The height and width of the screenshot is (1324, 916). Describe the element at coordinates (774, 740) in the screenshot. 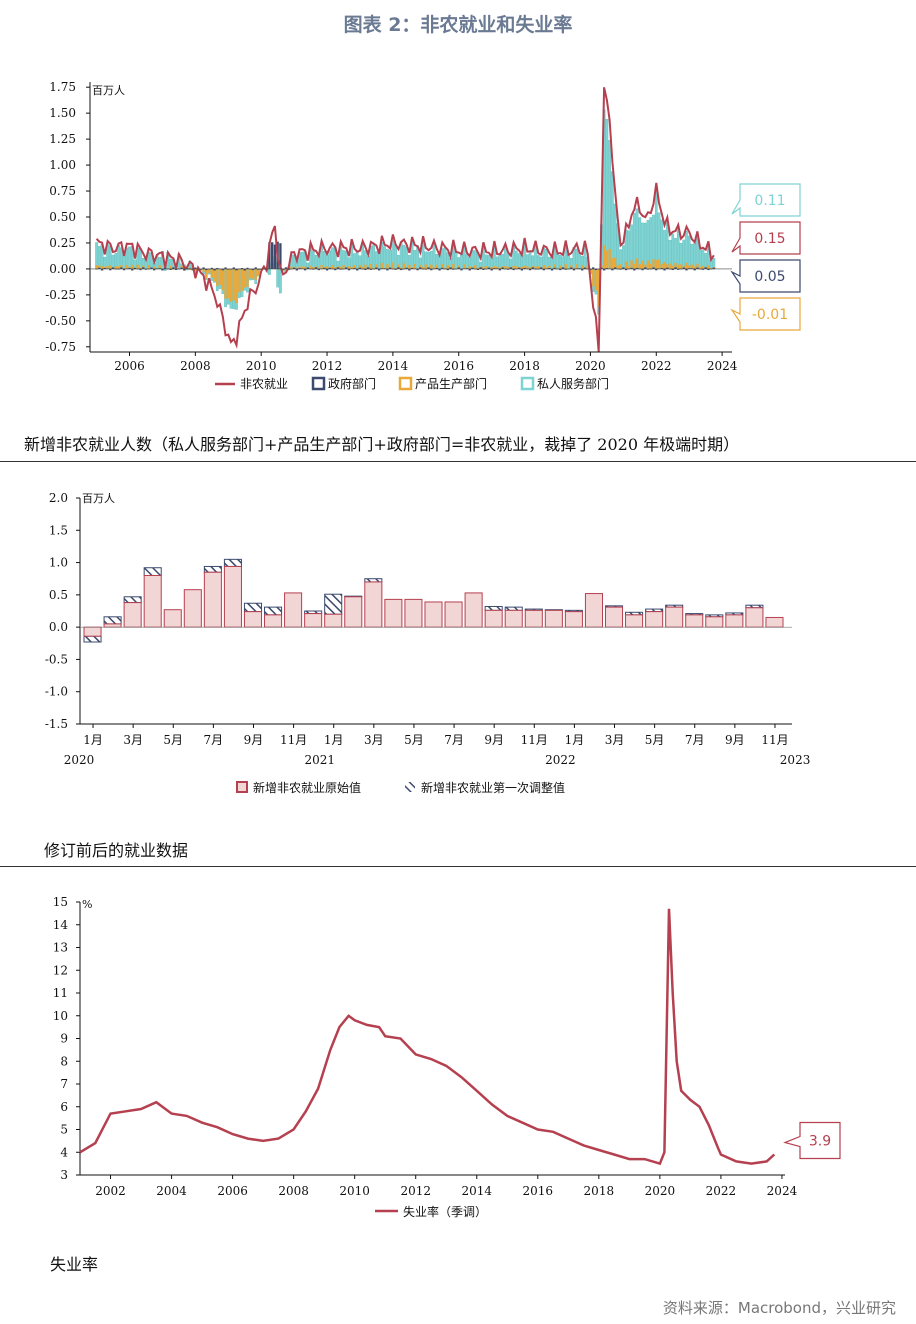

I see `x-tick-label: 11月` at that location.